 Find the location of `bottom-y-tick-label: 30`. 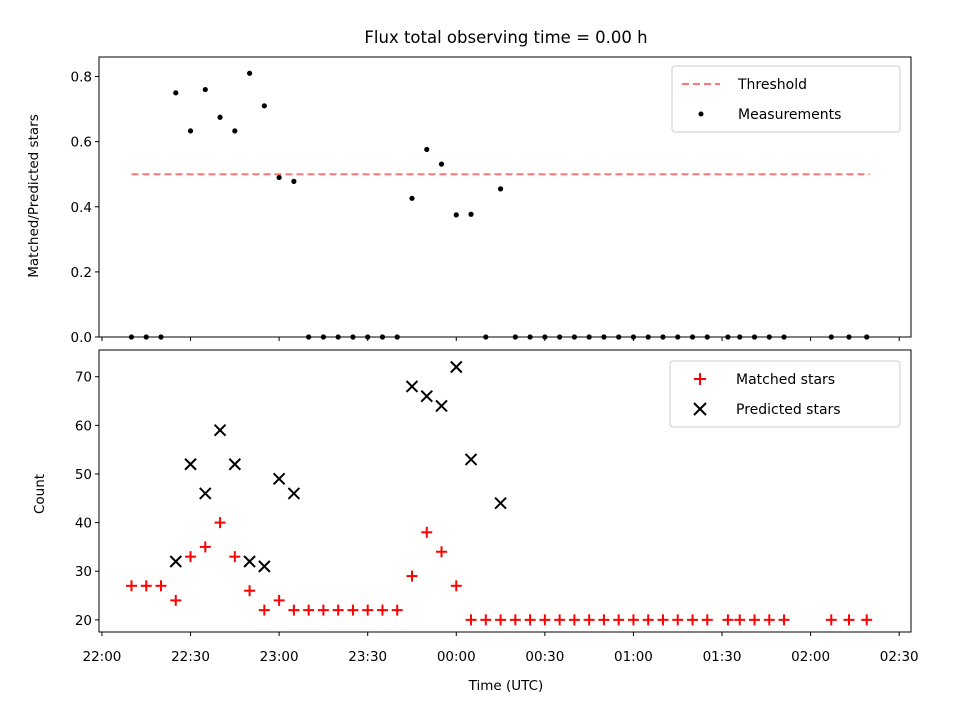

bottom-y-tick-label: 30 is located at coordinates (83, 572).